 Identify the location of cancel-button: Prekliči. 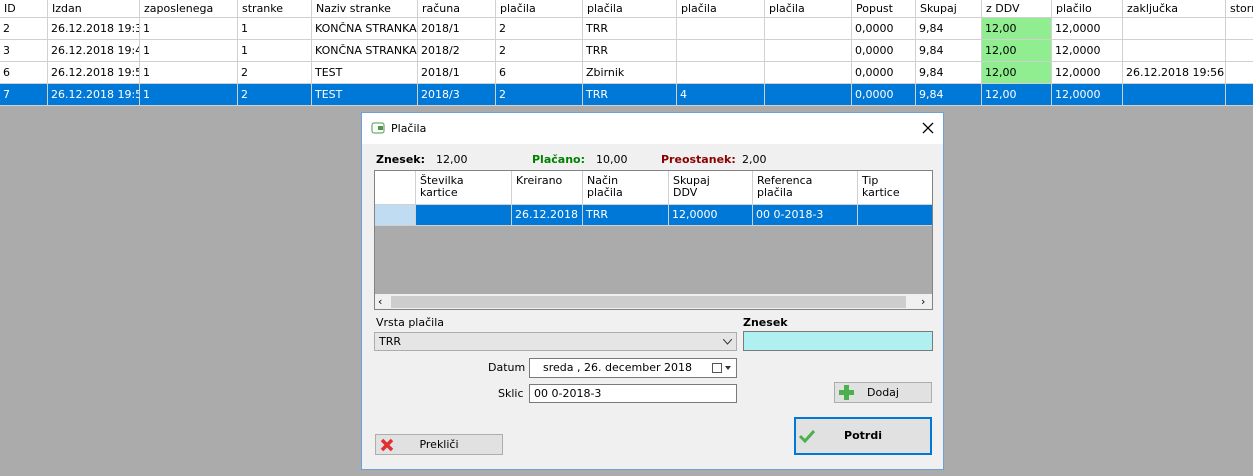
(439, 444).